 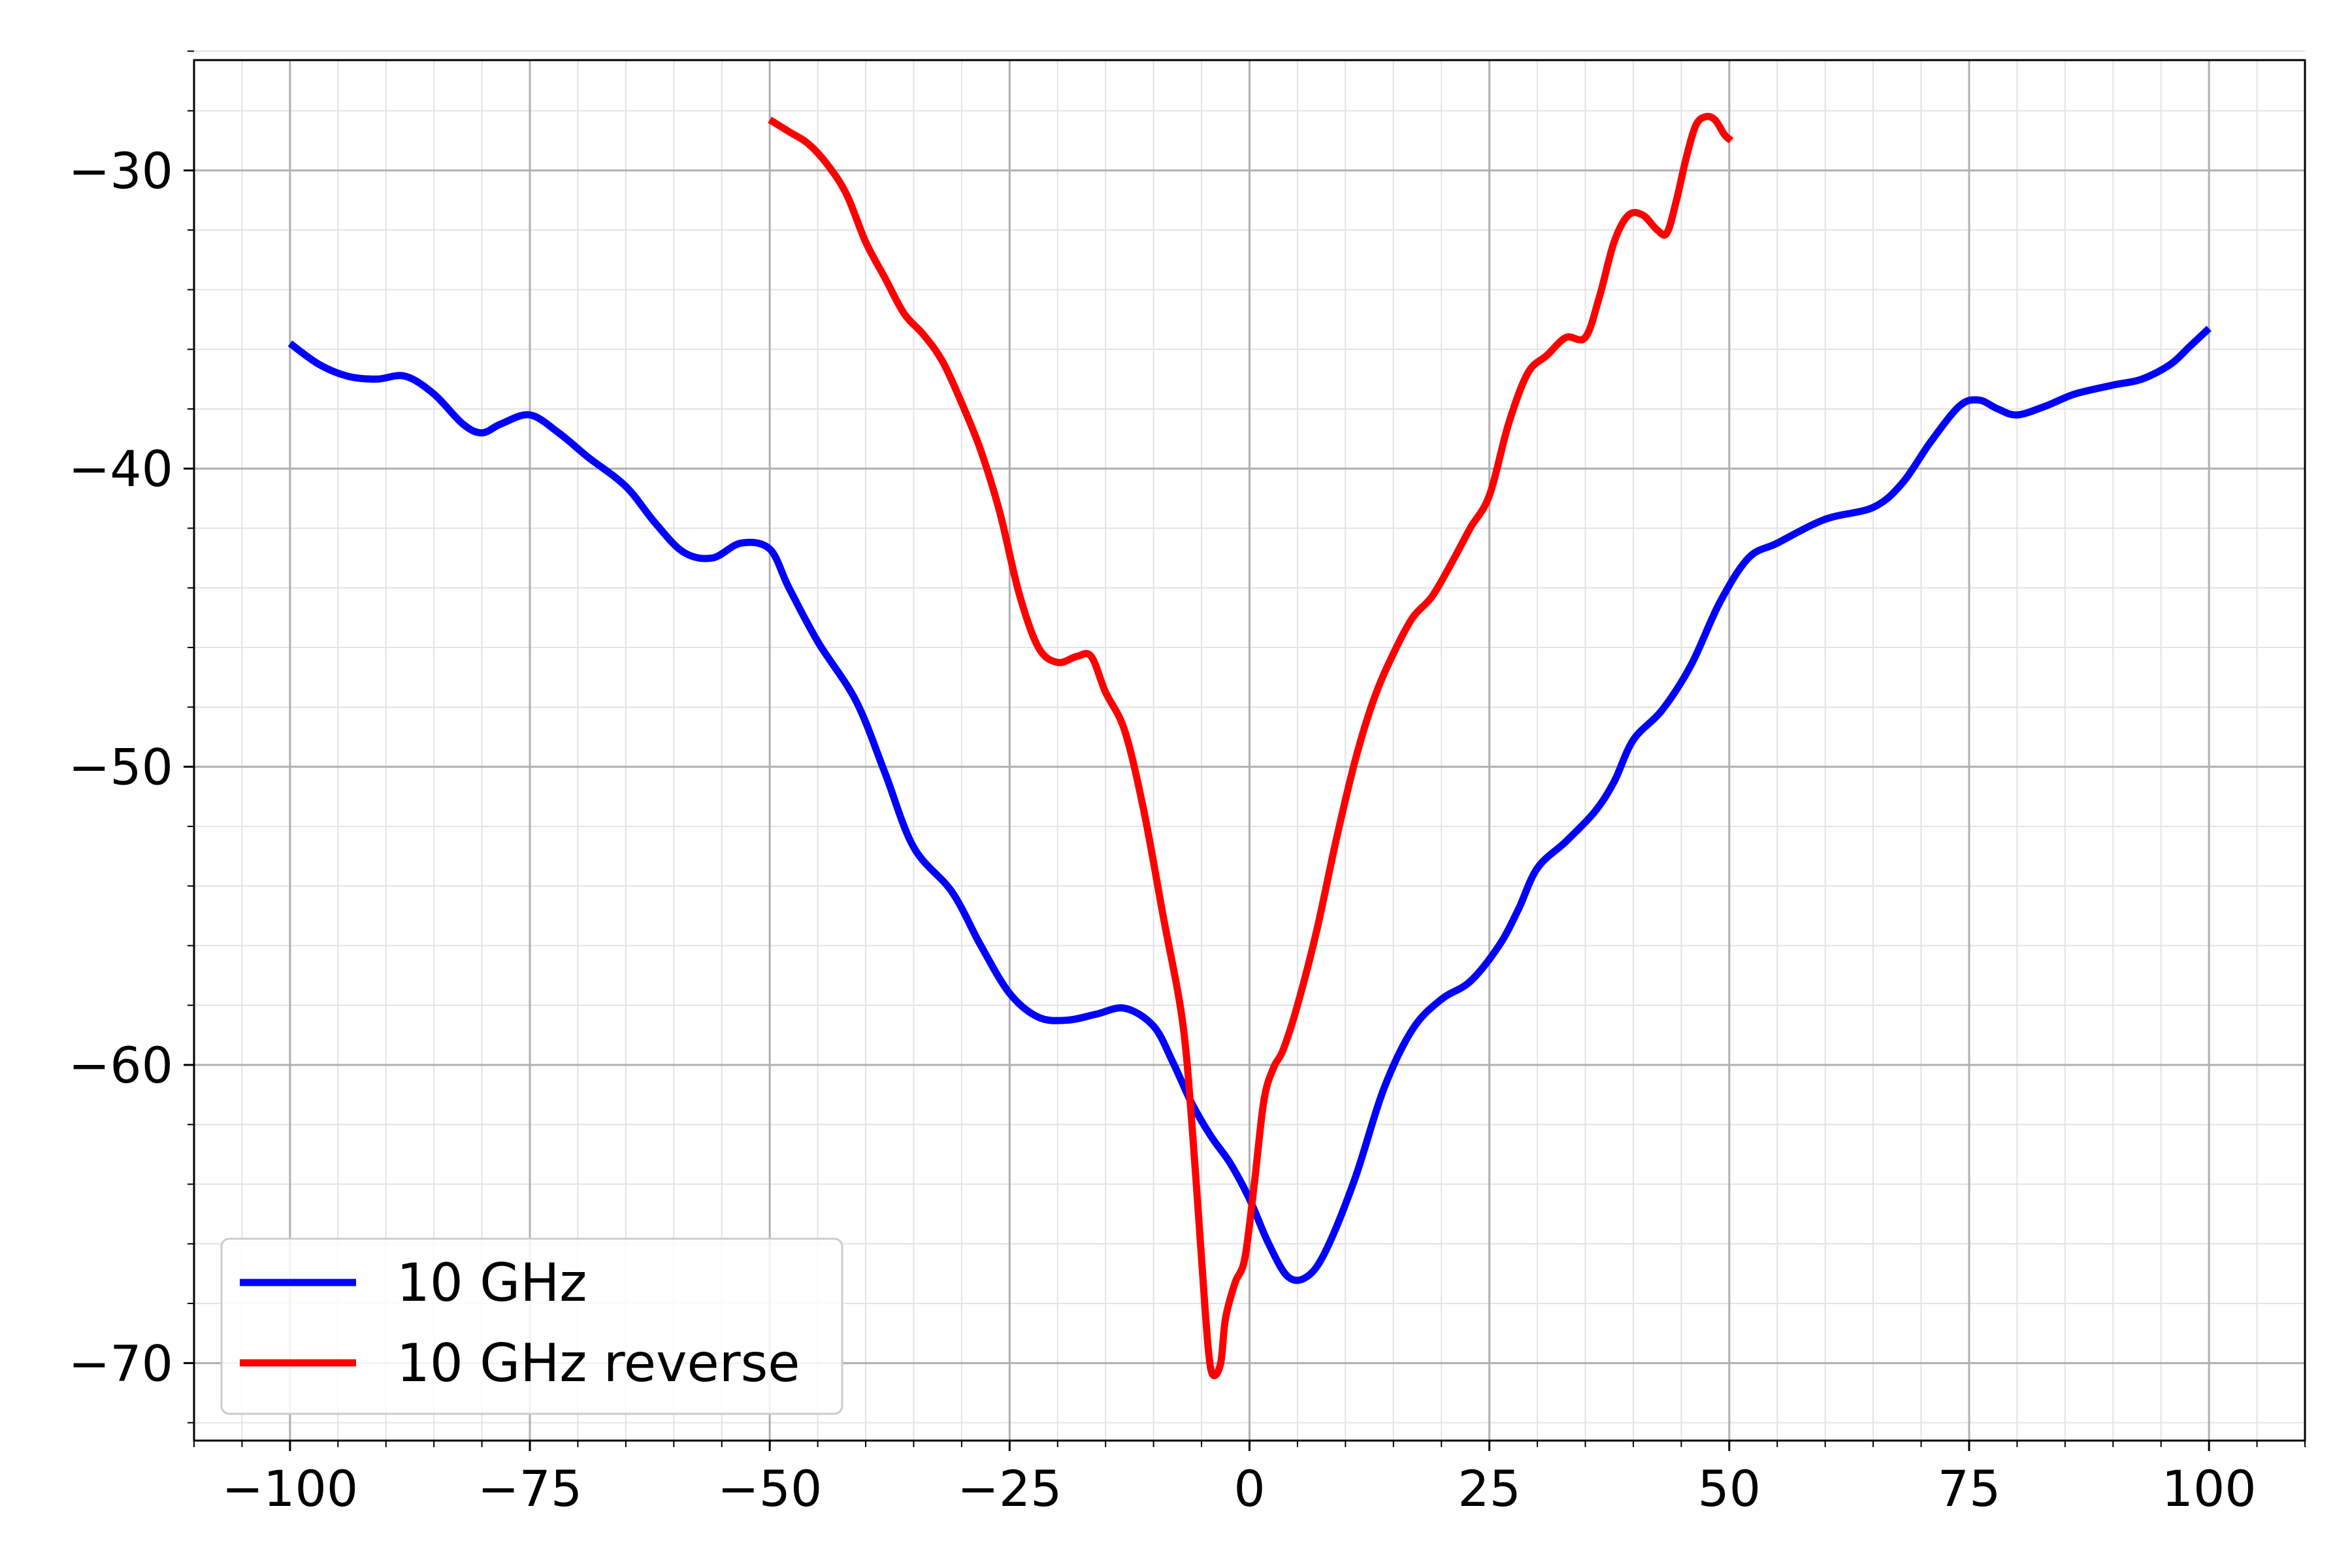 What do you see at coordinates (1009, 1489) in the screenshot?
I see `x-tick-label: −25` at bounding box center [1009, 1489].